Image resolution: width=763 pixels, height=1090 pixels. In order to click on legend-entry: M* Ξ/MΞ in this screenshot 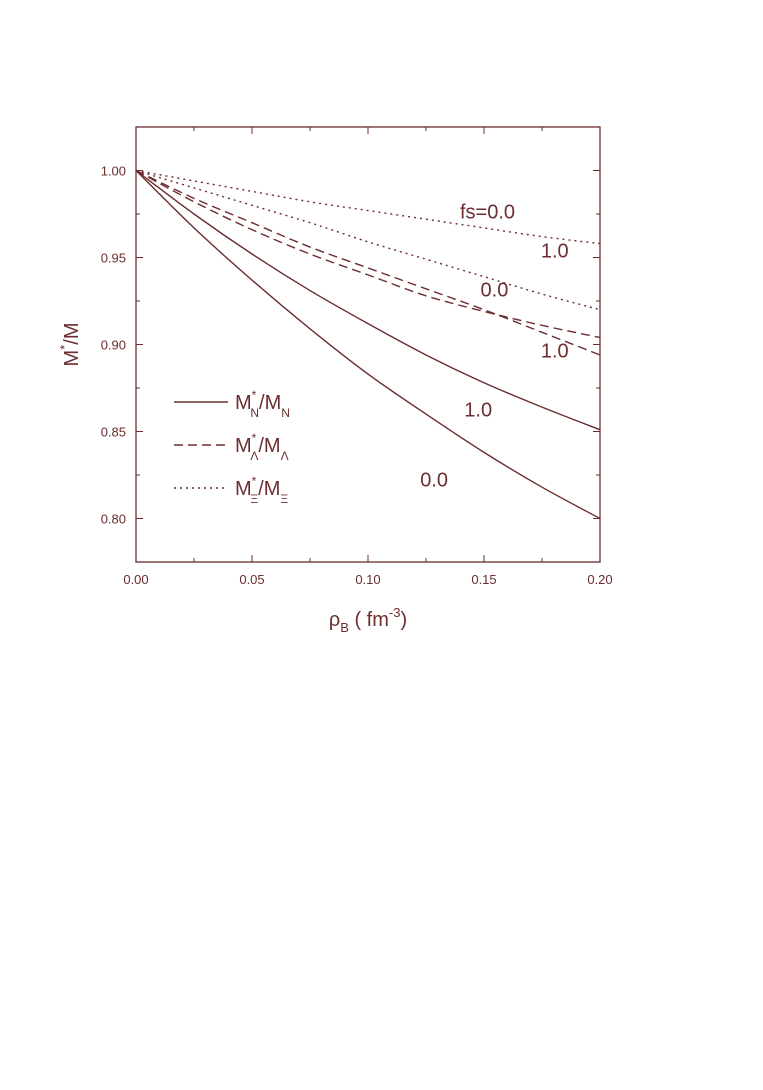, I will do `click(261, 490)`.